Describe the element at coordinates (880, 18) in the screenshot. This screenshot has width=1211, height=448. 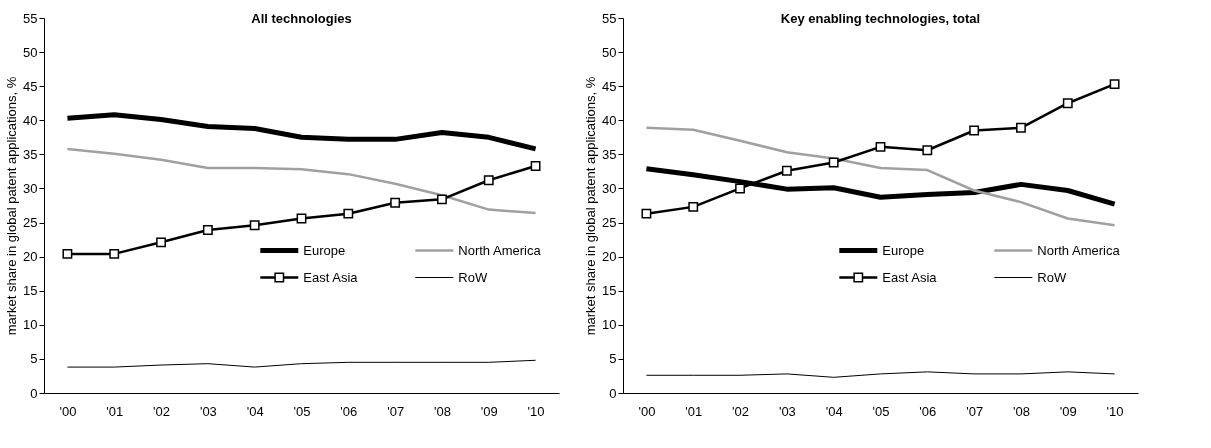
I see `chart-title: Key enabling technologies, total` at that location.